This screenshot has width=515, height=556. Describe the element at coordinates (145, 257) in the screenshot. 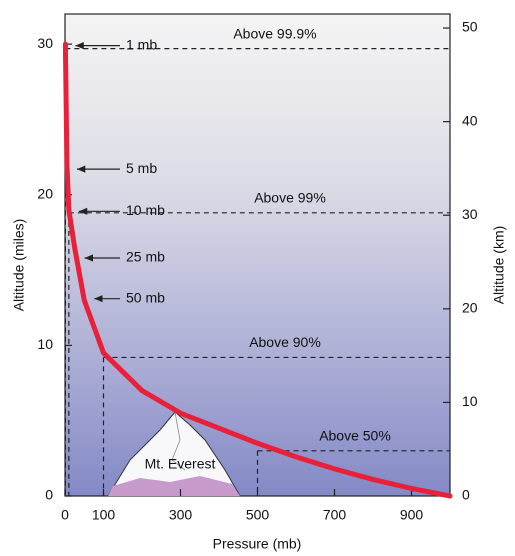

I see `pressure-label: 25 mb` at that location.